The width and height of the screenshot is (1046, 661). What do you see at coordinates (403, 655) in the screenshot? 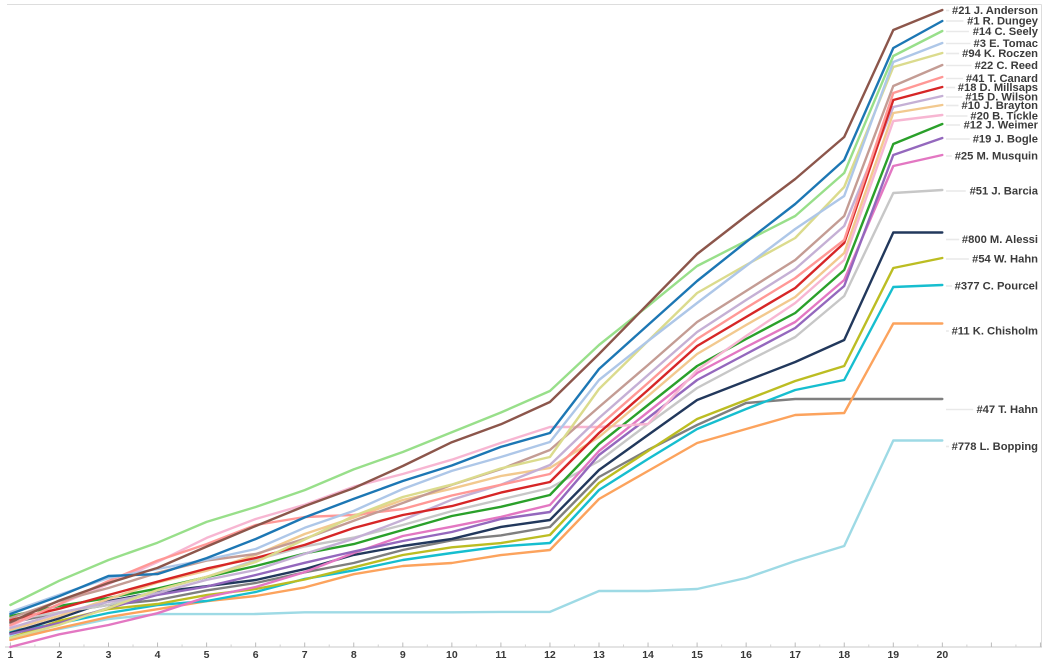
I see `svg-text: 9` at bounding box center [403, 655].